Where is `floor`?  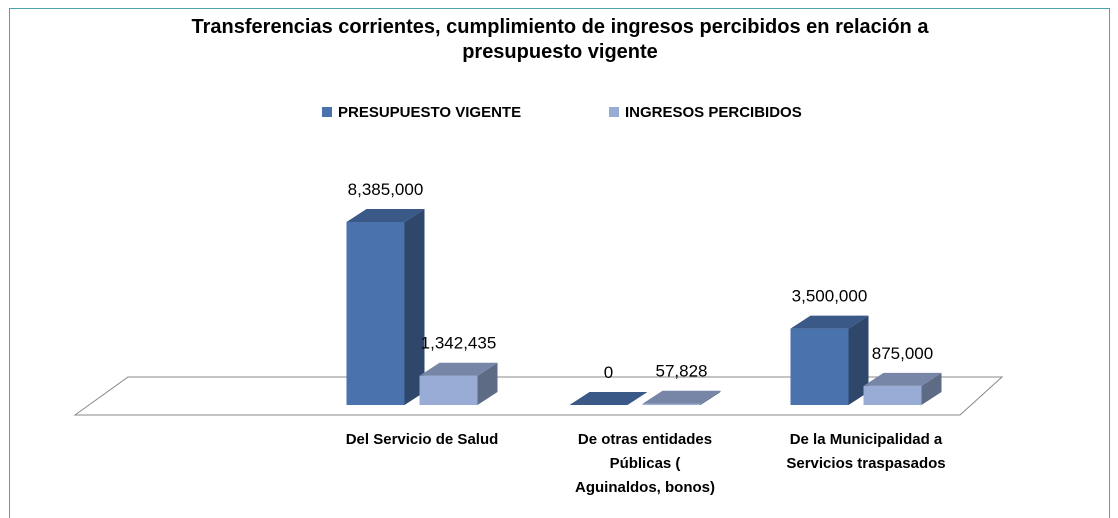
floor is located at coordinates (538, 396).